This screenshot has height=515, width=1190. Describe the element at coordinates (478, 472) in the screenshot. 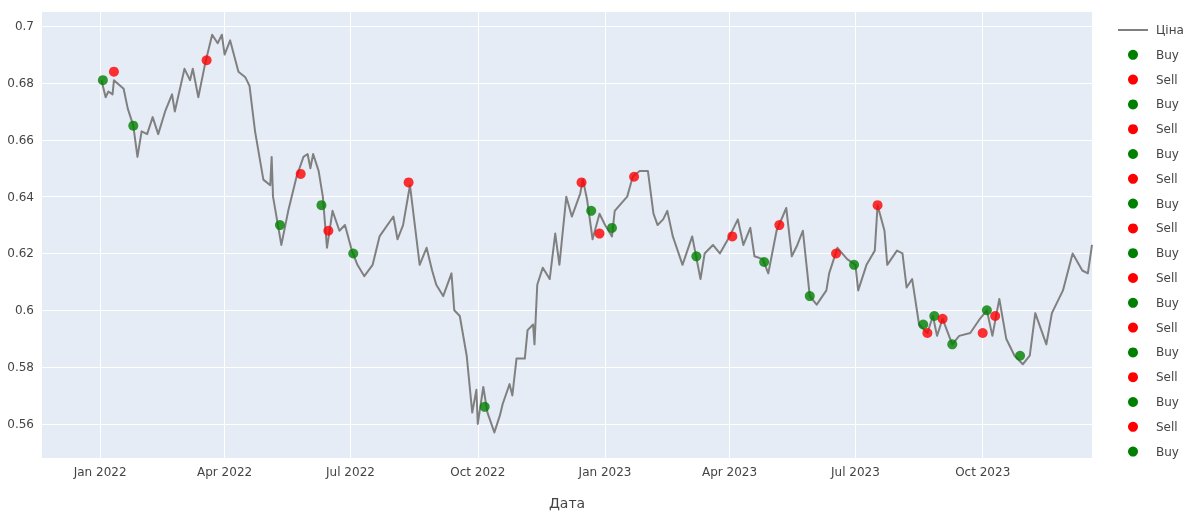

I see `x-tick-label: Oct 2022` at that location.